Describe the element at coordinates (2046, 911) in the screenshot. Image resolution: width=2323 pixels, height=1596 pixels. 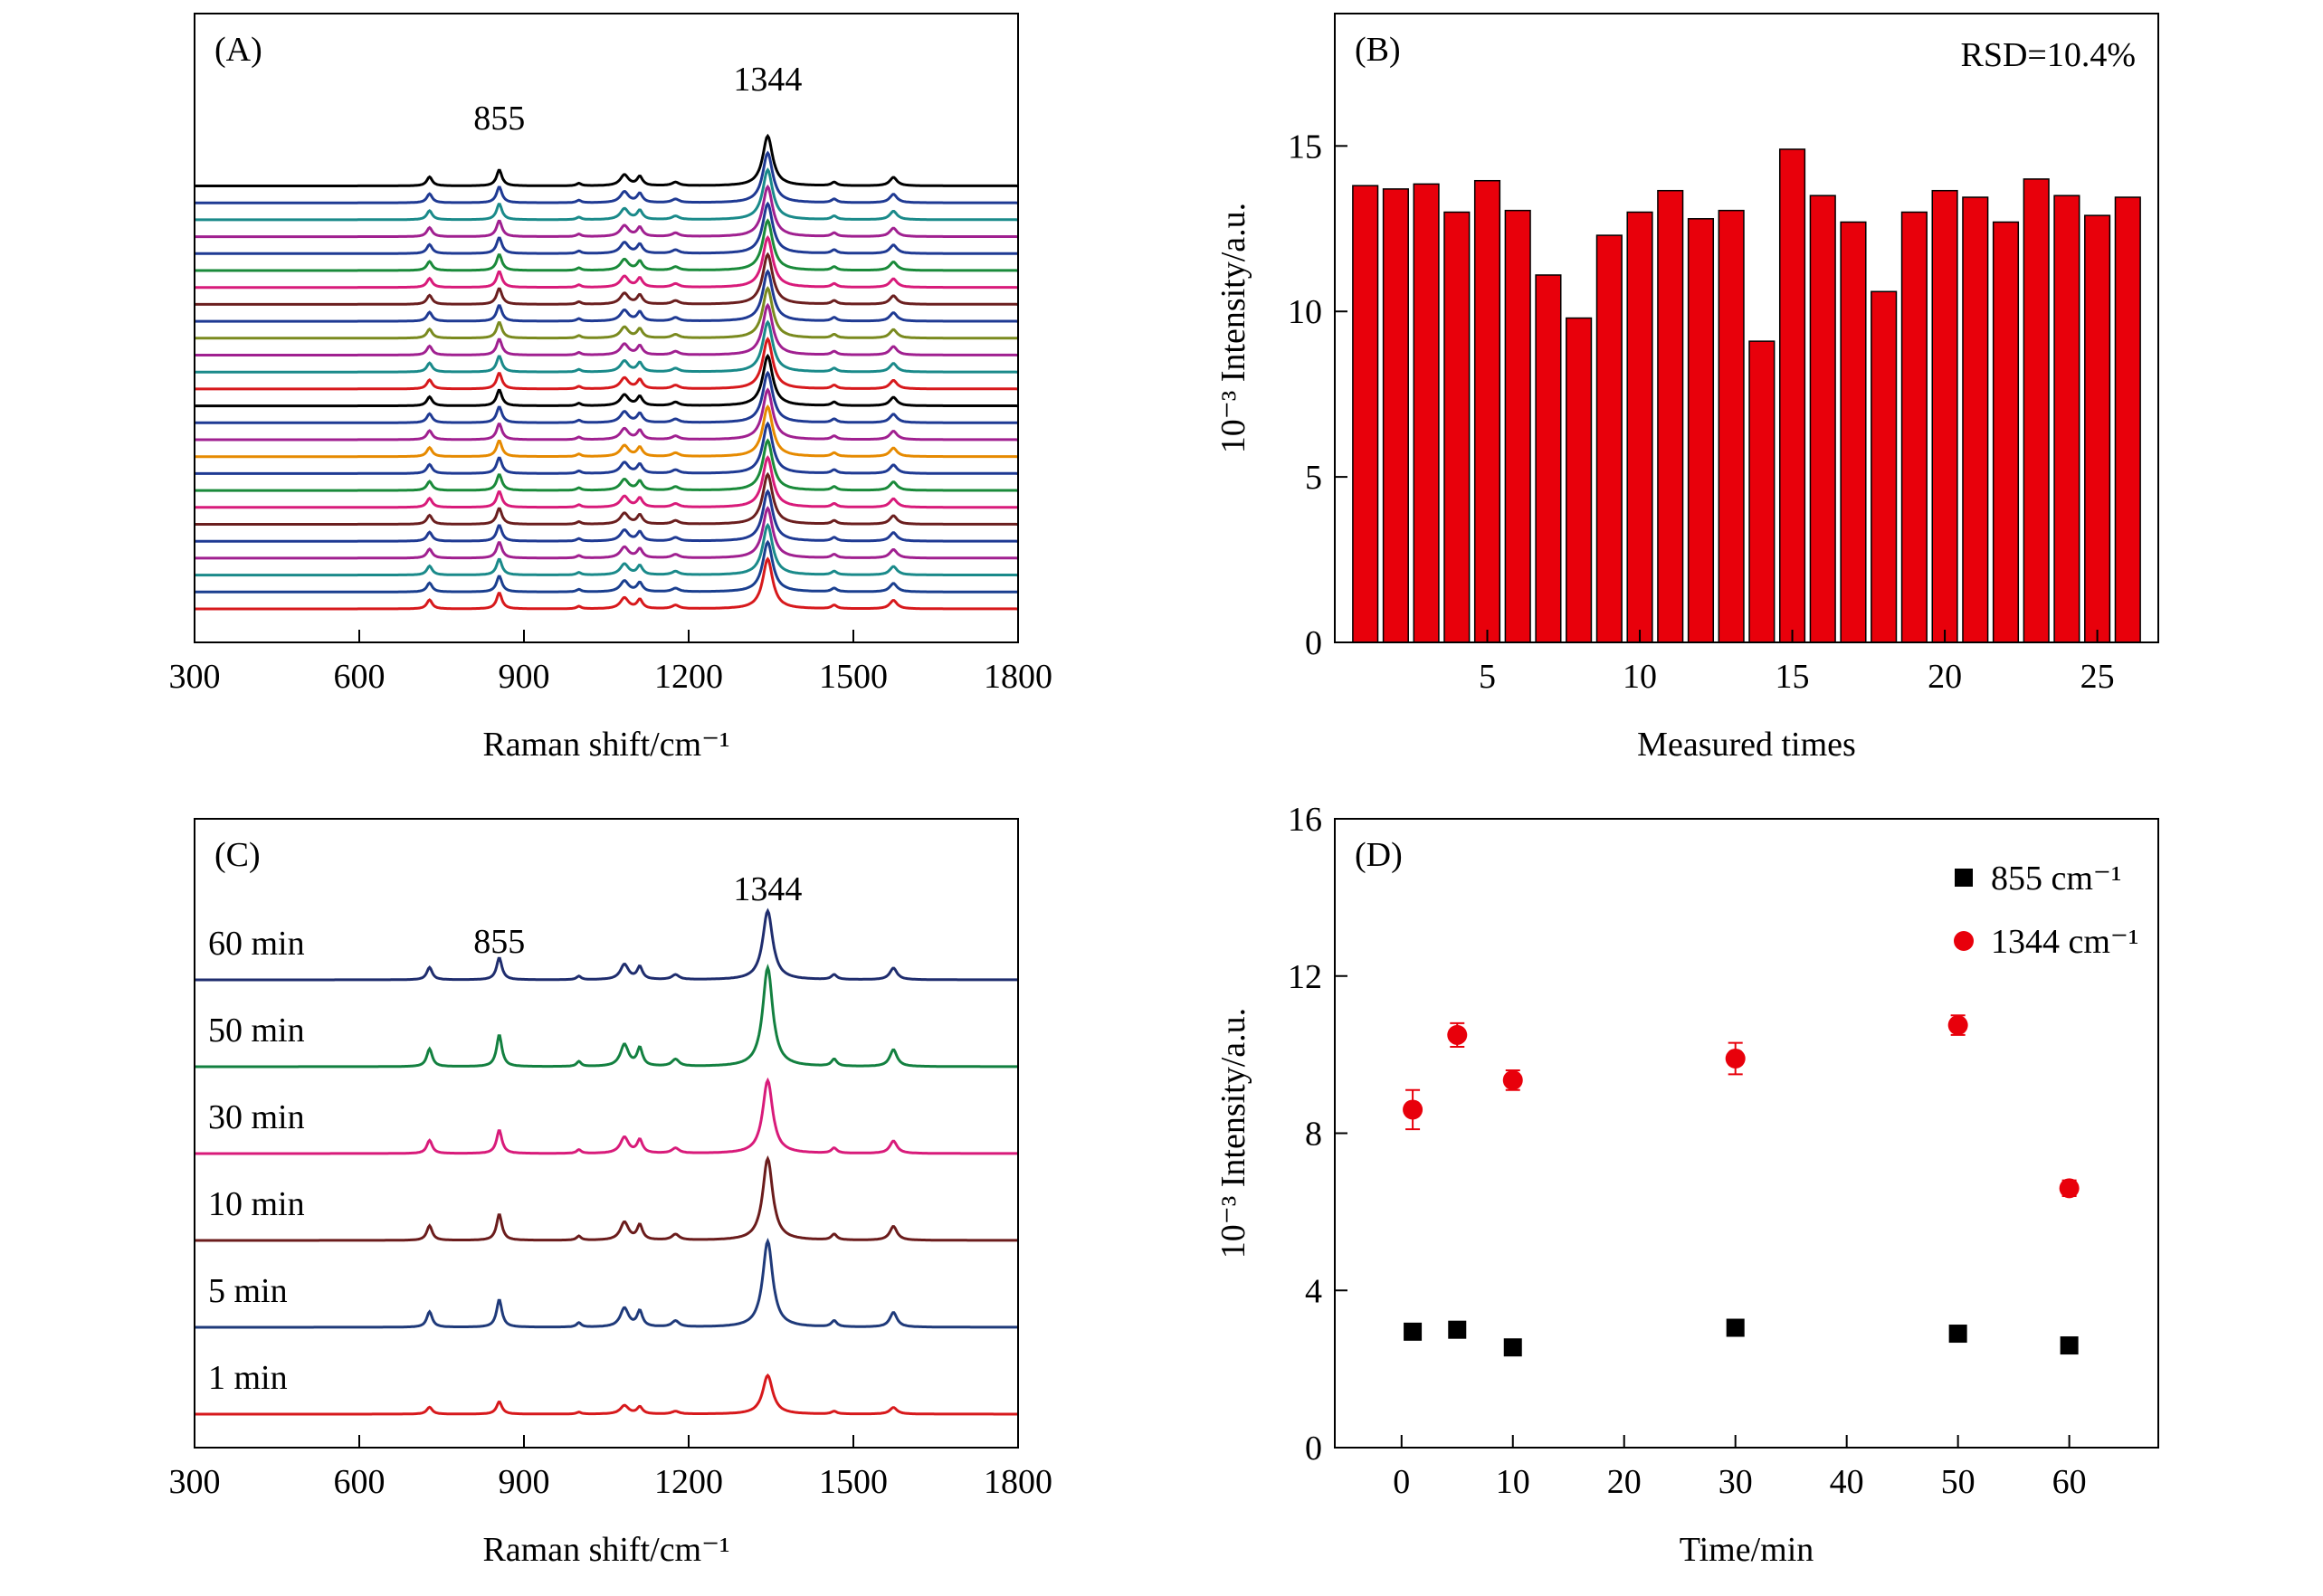
I see `panel-d-legend: 855 cm⁻¹ 1344 cm⁻¹` at that location.